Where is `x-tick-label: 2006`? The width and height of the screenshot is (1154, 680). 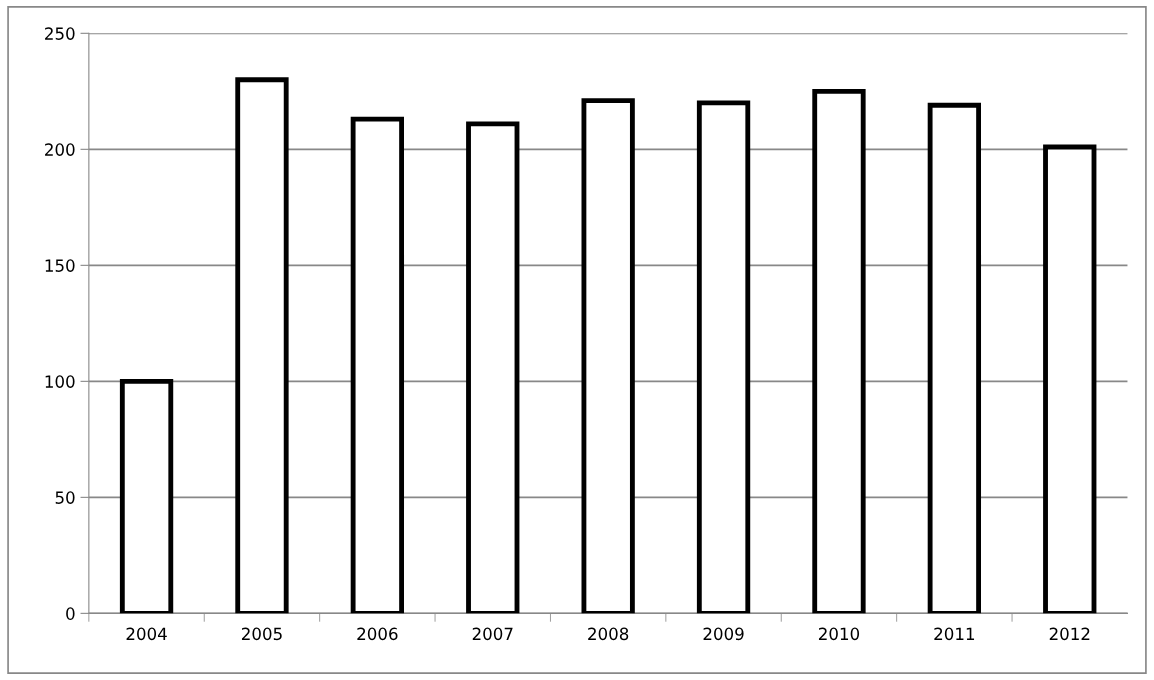 x-tick-label: 2006 is located at coordinates (377, 634).